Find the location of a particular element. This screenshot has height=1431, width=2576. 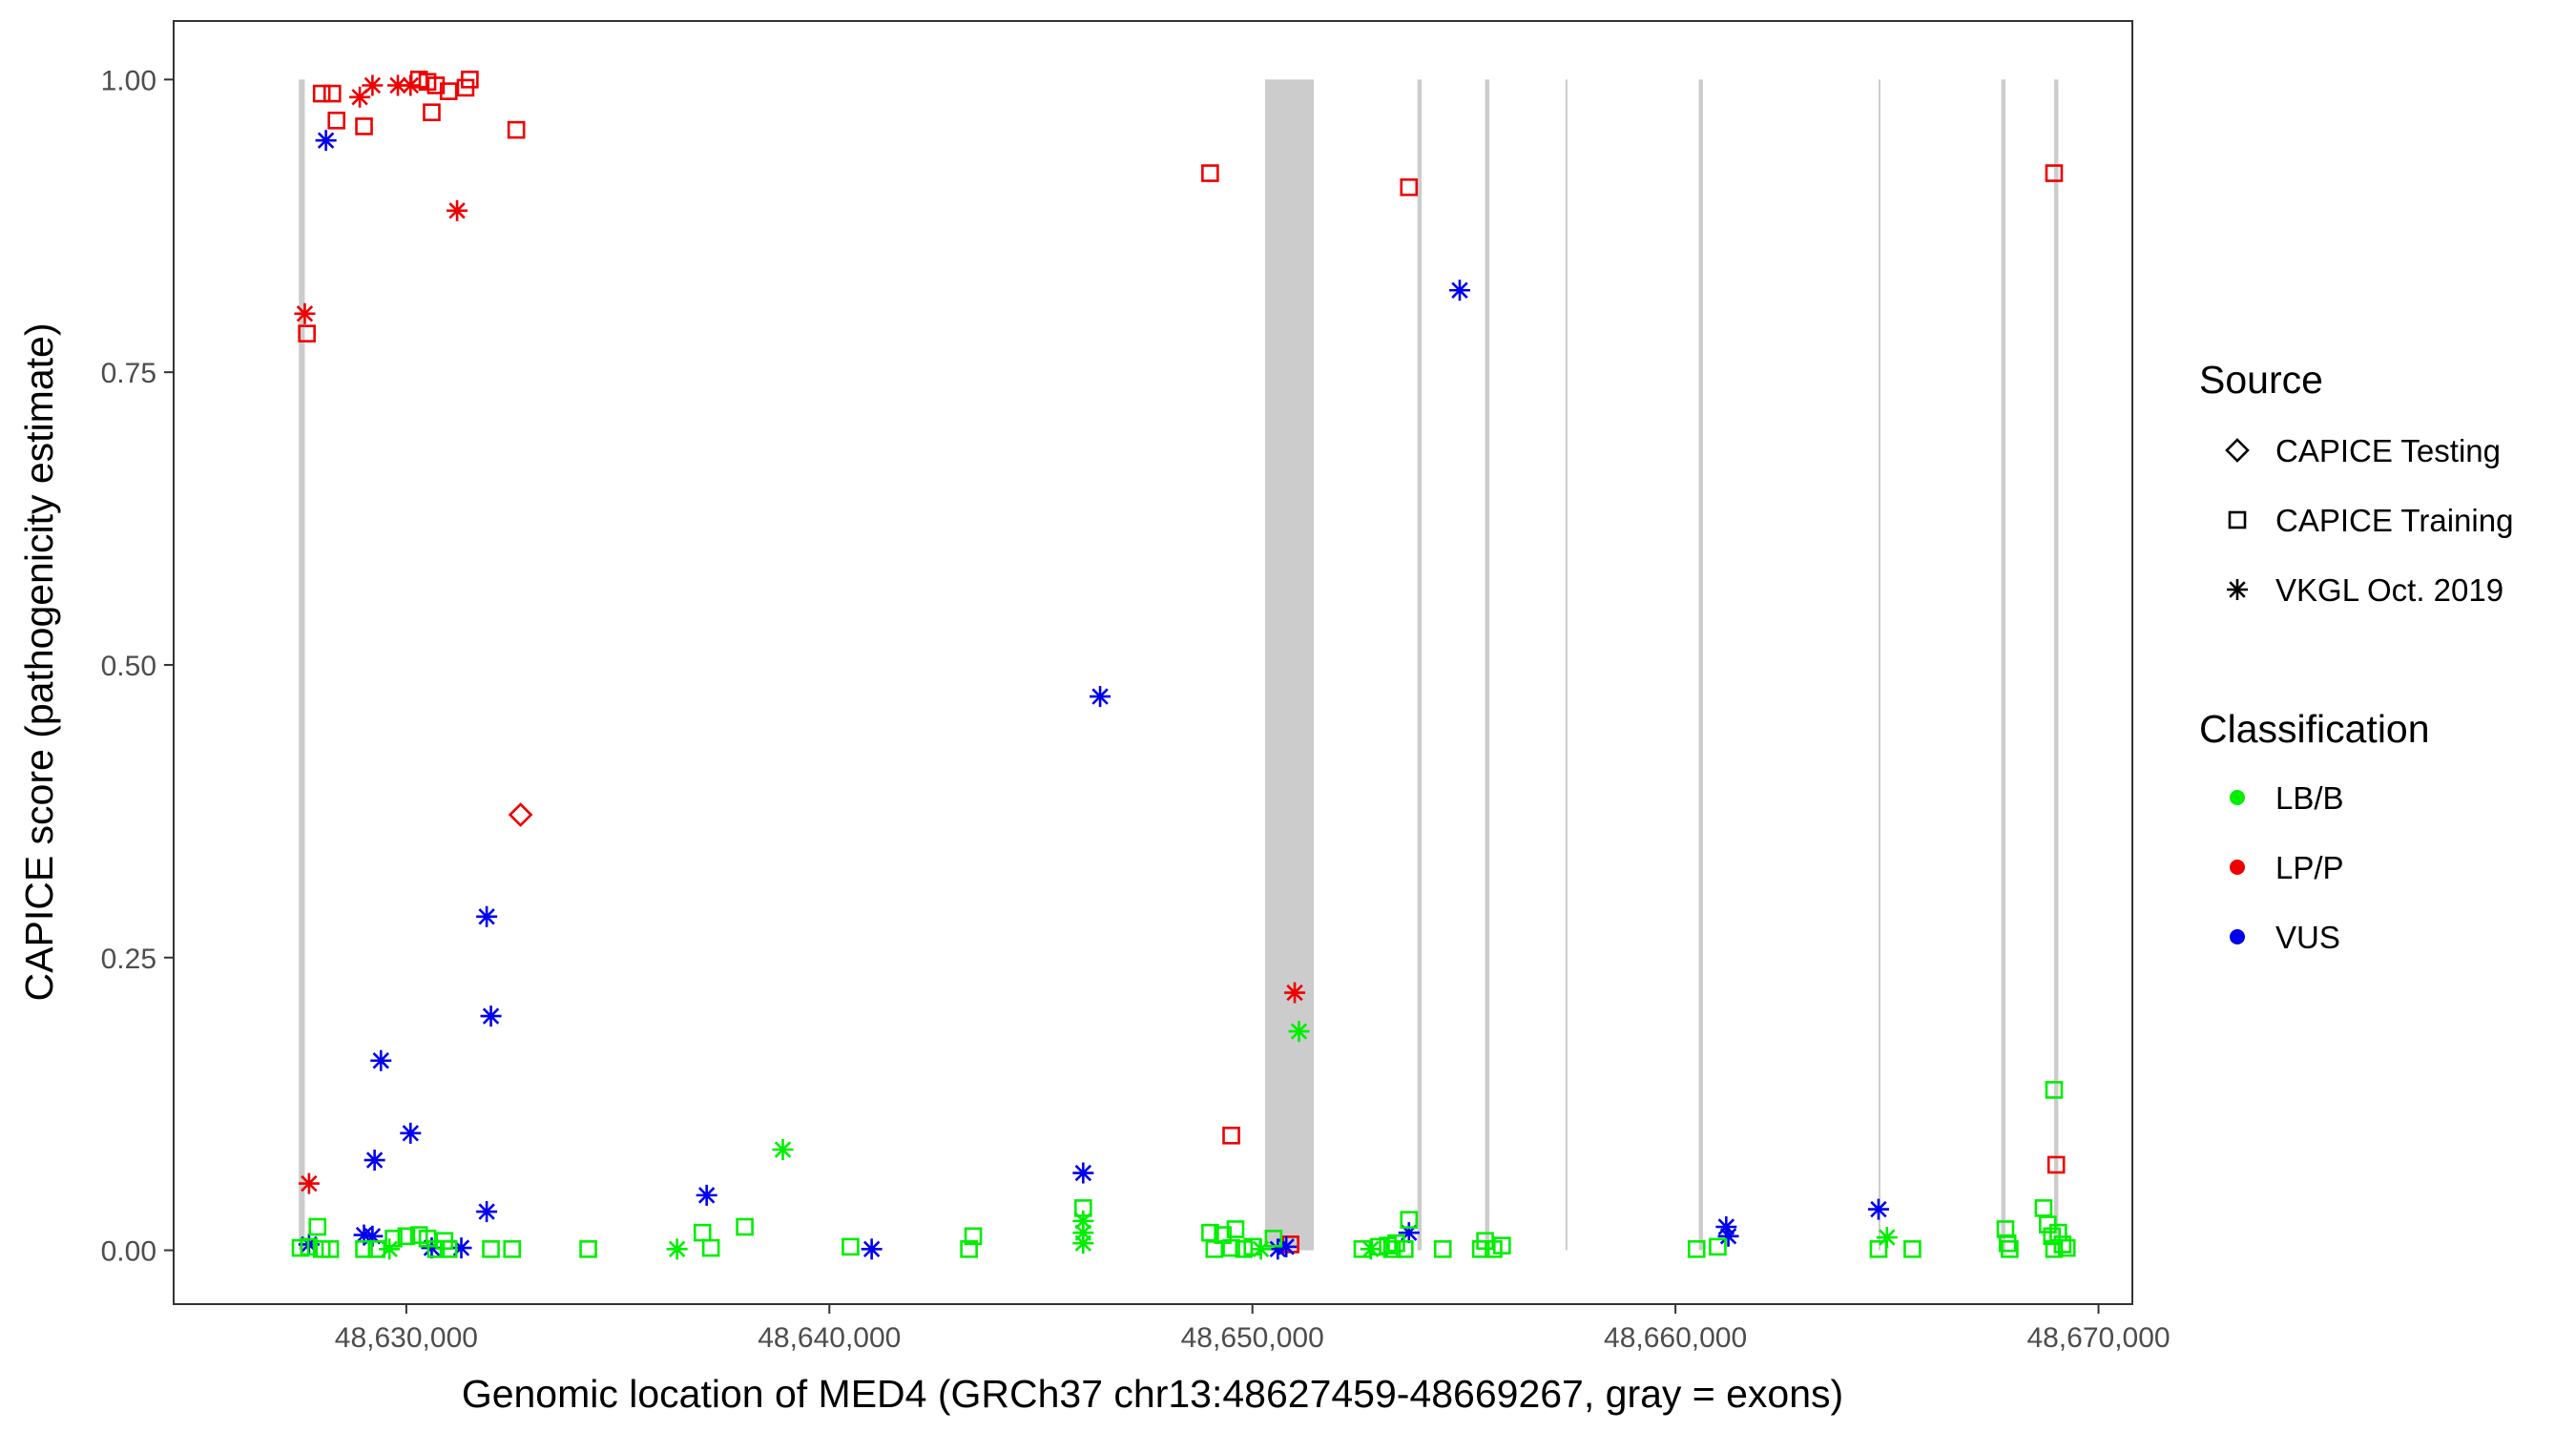

y-tick-label: 0.50 is located at coordinates (128, 667).